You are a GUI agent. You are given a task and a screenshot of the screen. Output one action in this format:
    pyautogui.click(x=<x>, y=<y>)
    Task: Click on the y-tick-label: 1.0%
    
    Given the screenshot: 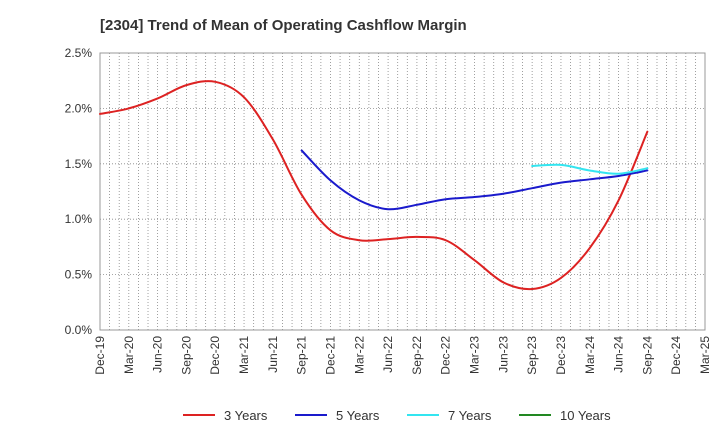 What is the action you would take?
    pyautogui.click(x=79, y=219)
    